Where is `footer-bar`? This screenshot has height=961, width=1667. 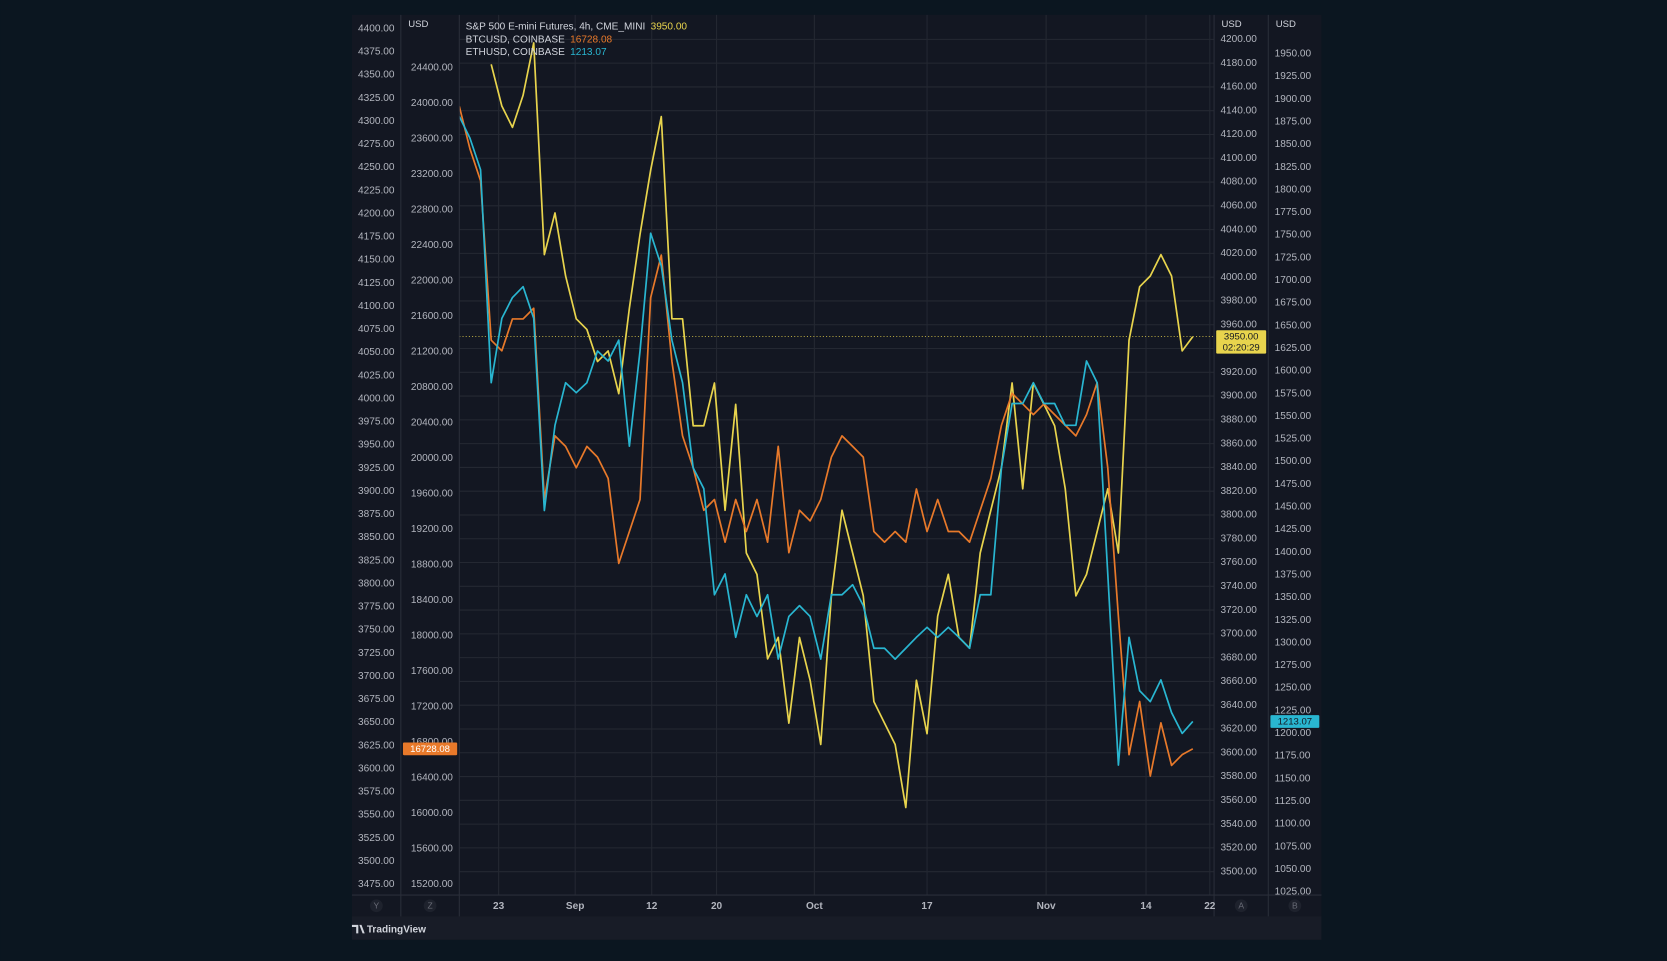 footer-bar is located at coordinates (836, 928).